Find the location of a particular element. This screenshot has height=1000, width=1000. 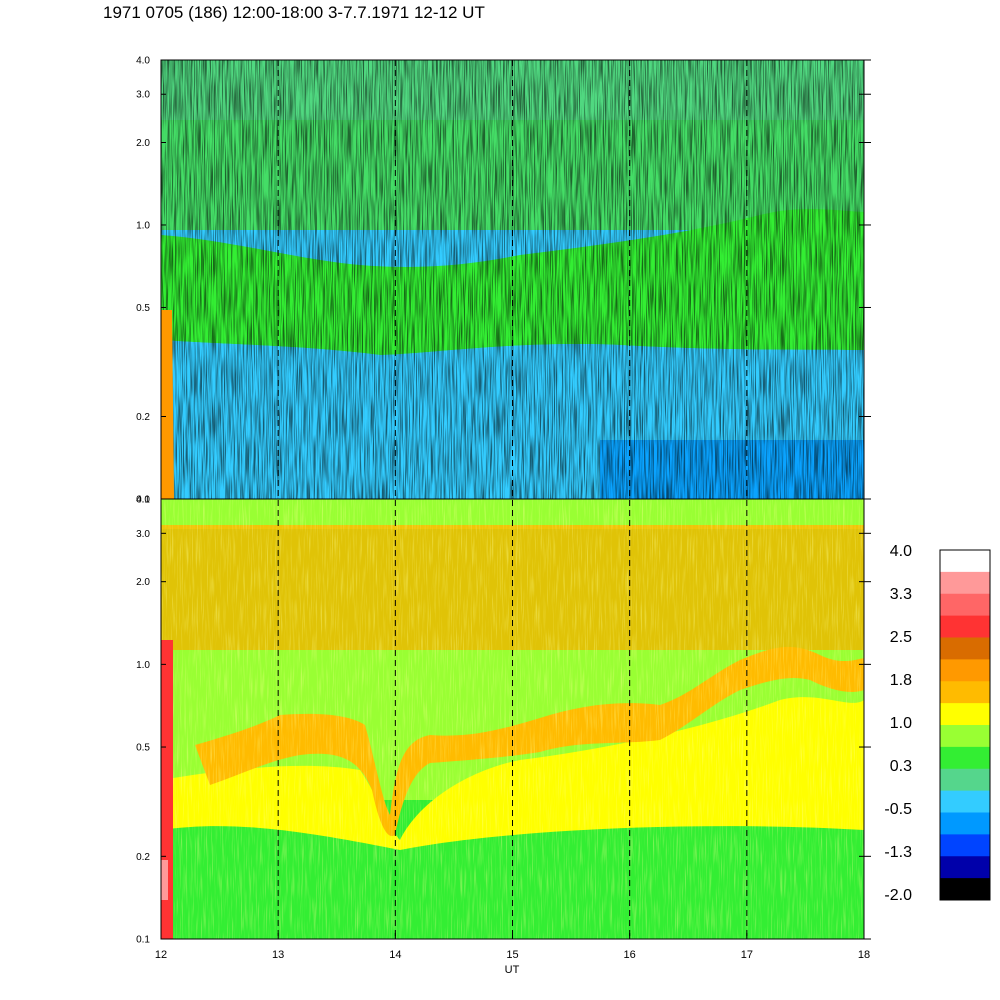

upper-ytick-label: 0.1 is located at coordinates (143, 500).